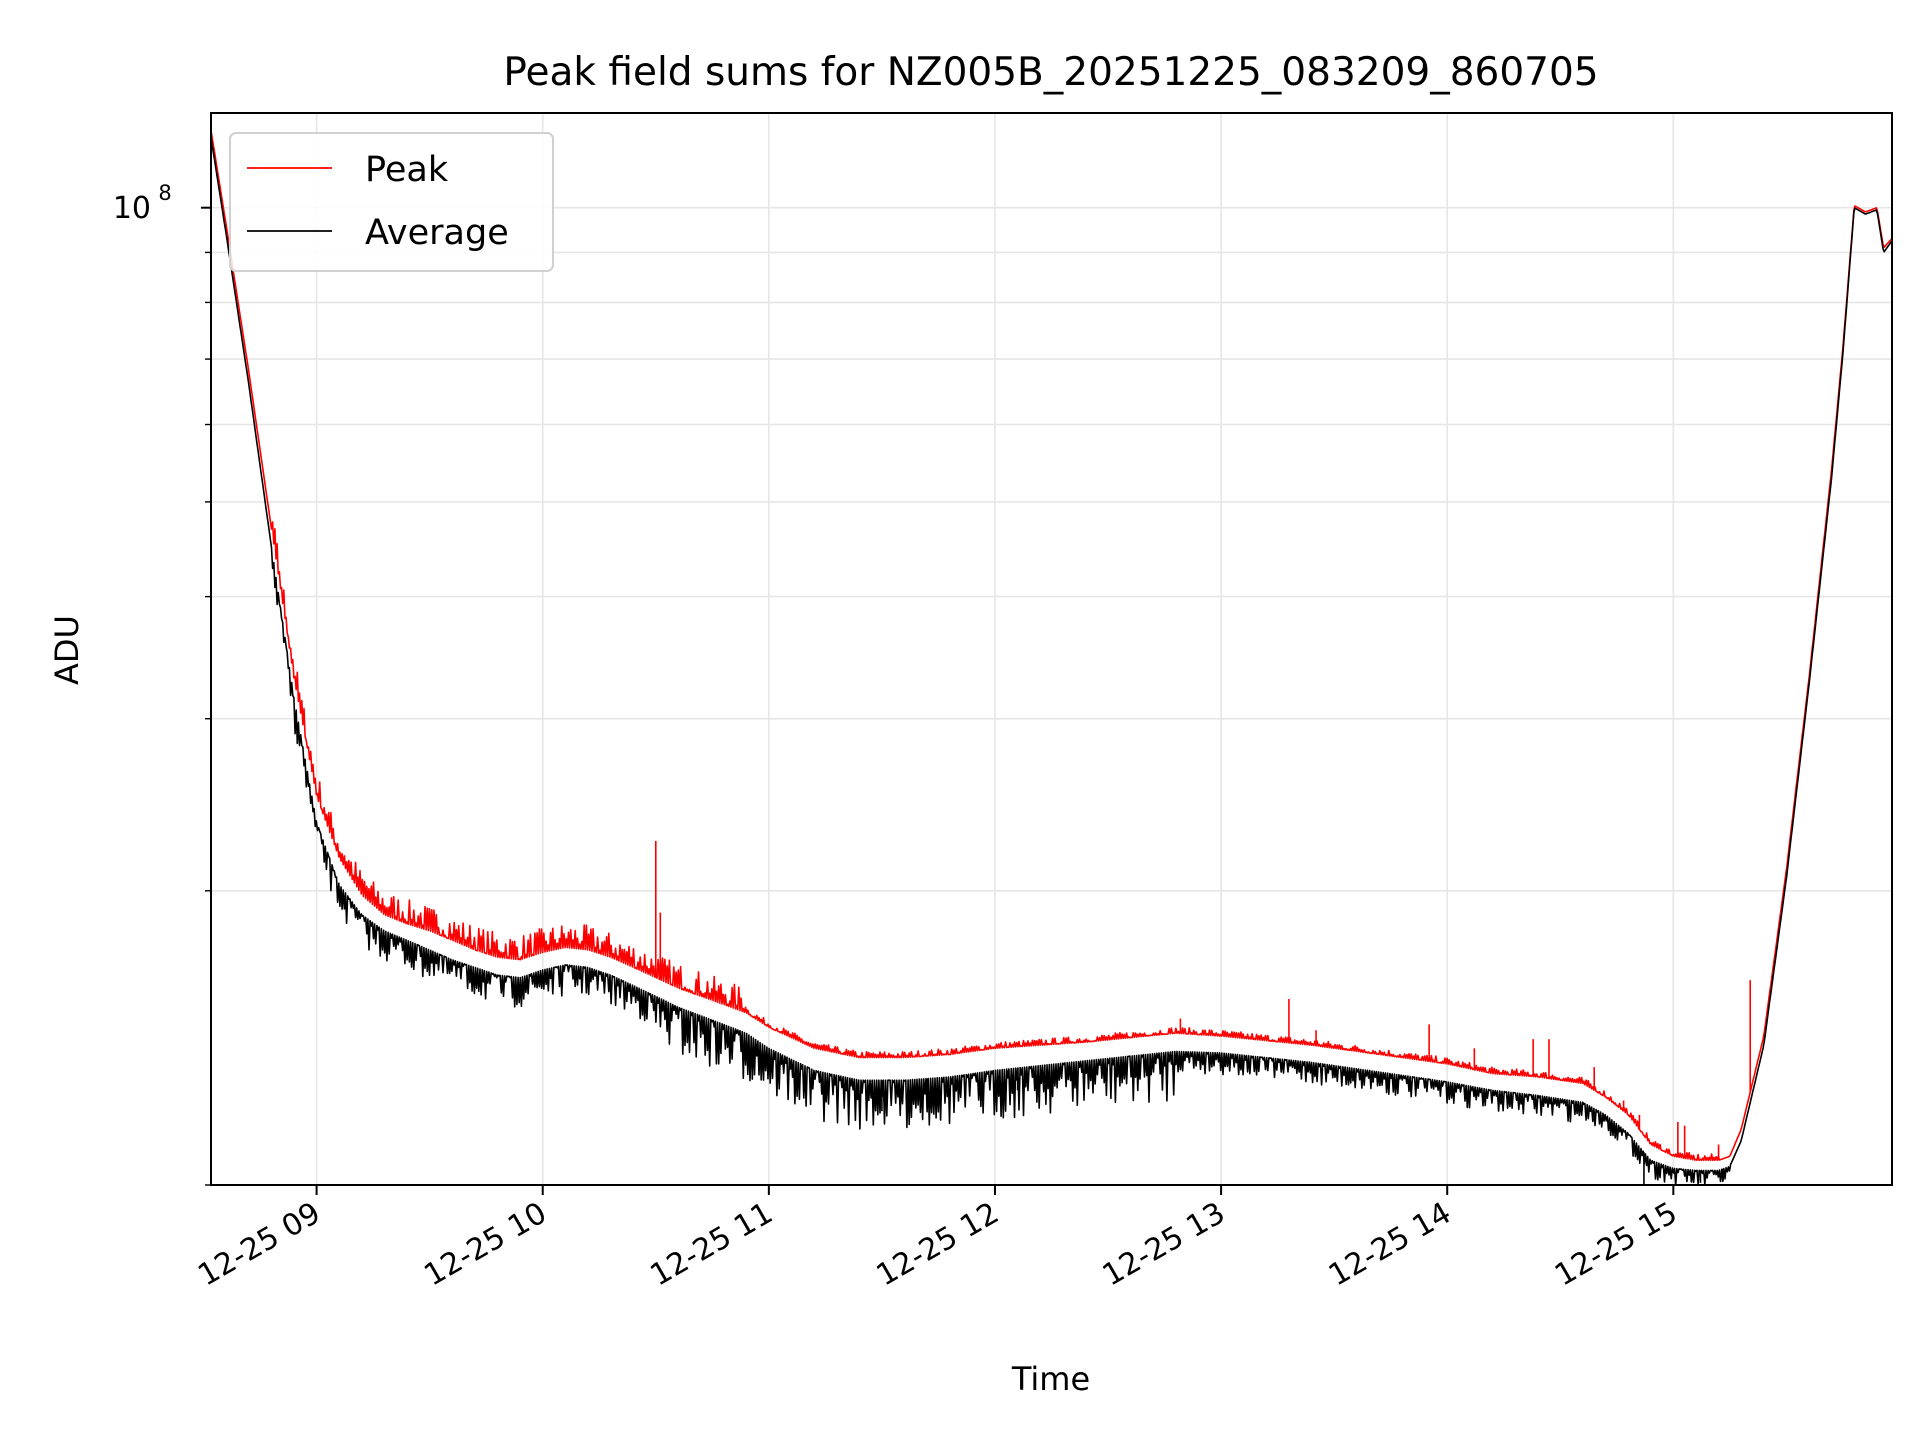 Image resolution: width=1920 pixels, height=1440 pixels. Describe the element at coordinates (67, 650) in the screenshot. I see `y-axis-label: ADU` at that location.